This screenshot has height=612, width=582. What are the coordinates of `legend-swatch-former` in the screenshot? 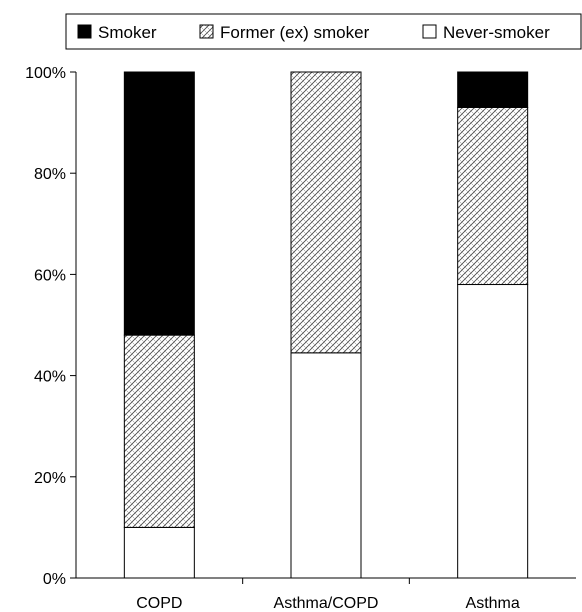 It's located at (206, 31).